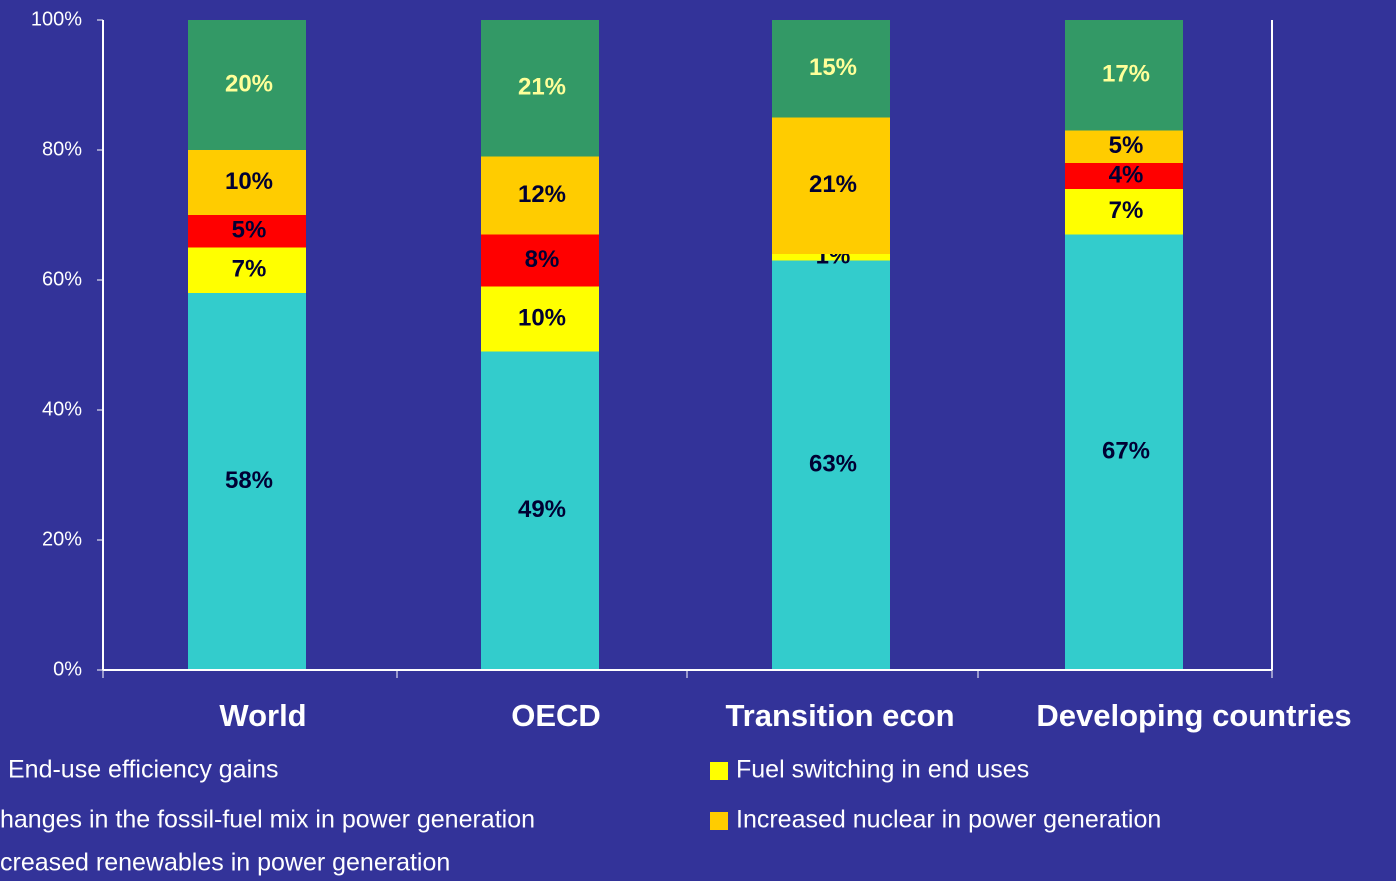 This screenshot has width=1396, height=881. I want to click on value-label: 4%, so click(1126, 174).